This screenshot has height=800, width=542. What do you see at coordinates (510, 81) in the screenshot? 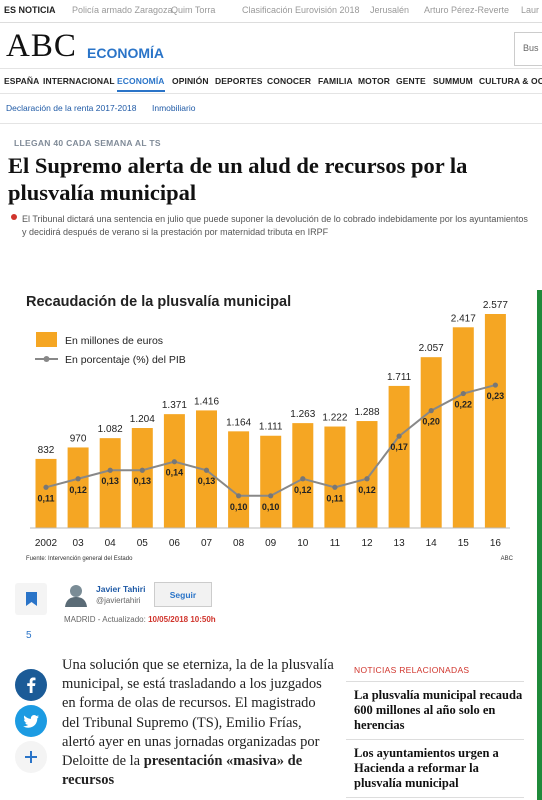
I see `nav-item-cultura: CULTURA & OC` at bounding box center [510, 81].